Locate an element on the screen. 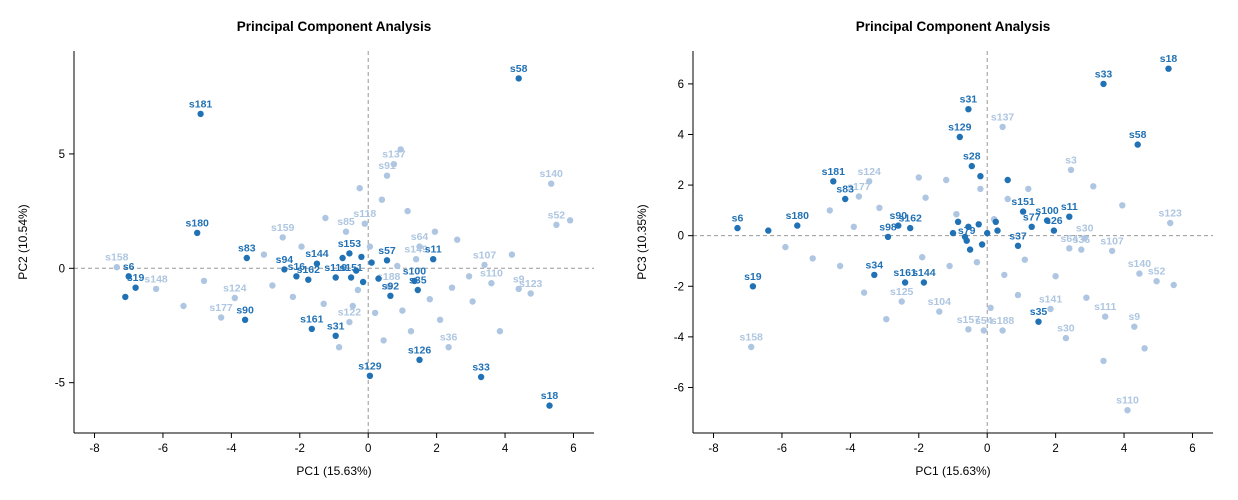 Image resolution: width=1238 pixels, height=500 pixels. y-tick-label: 5 is located at coordinates (61, 155).